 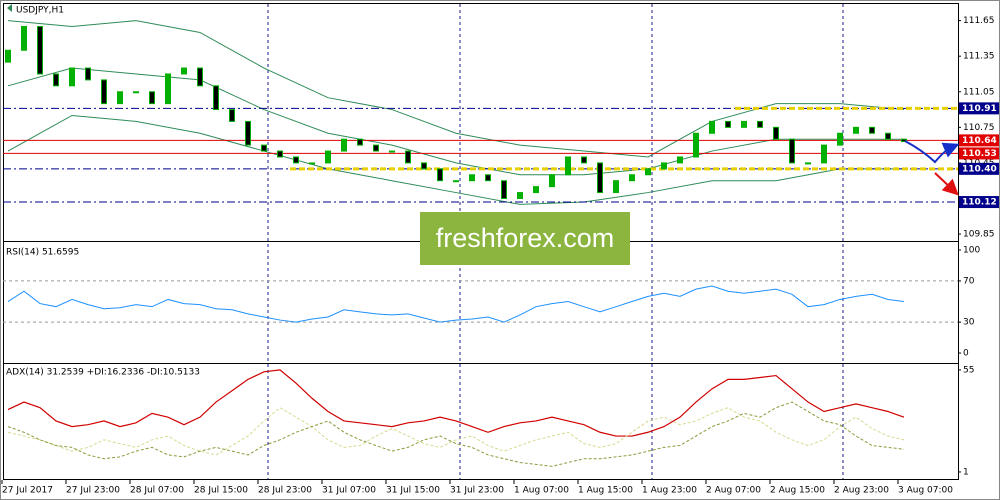 I want to click on y-tick-label: 30, so click(x=969, y=323).